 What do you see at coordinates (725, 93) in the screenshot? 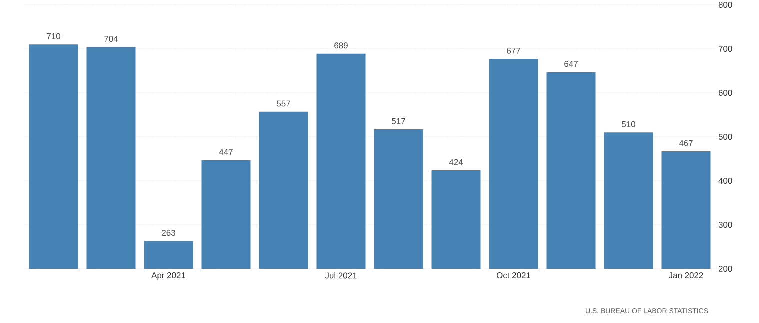
I see `y-tick-label: 600` at bounding box center [725, 93].